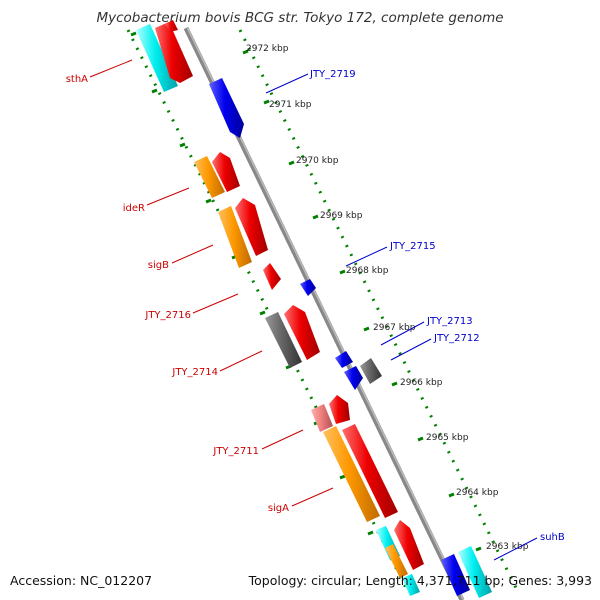 This screenshot has height=600, width=600. What do you see at coordinates (421, 383) in the screenshot?
I see `kbp-label: 2966 kbp` at bounding box center [421, 383].